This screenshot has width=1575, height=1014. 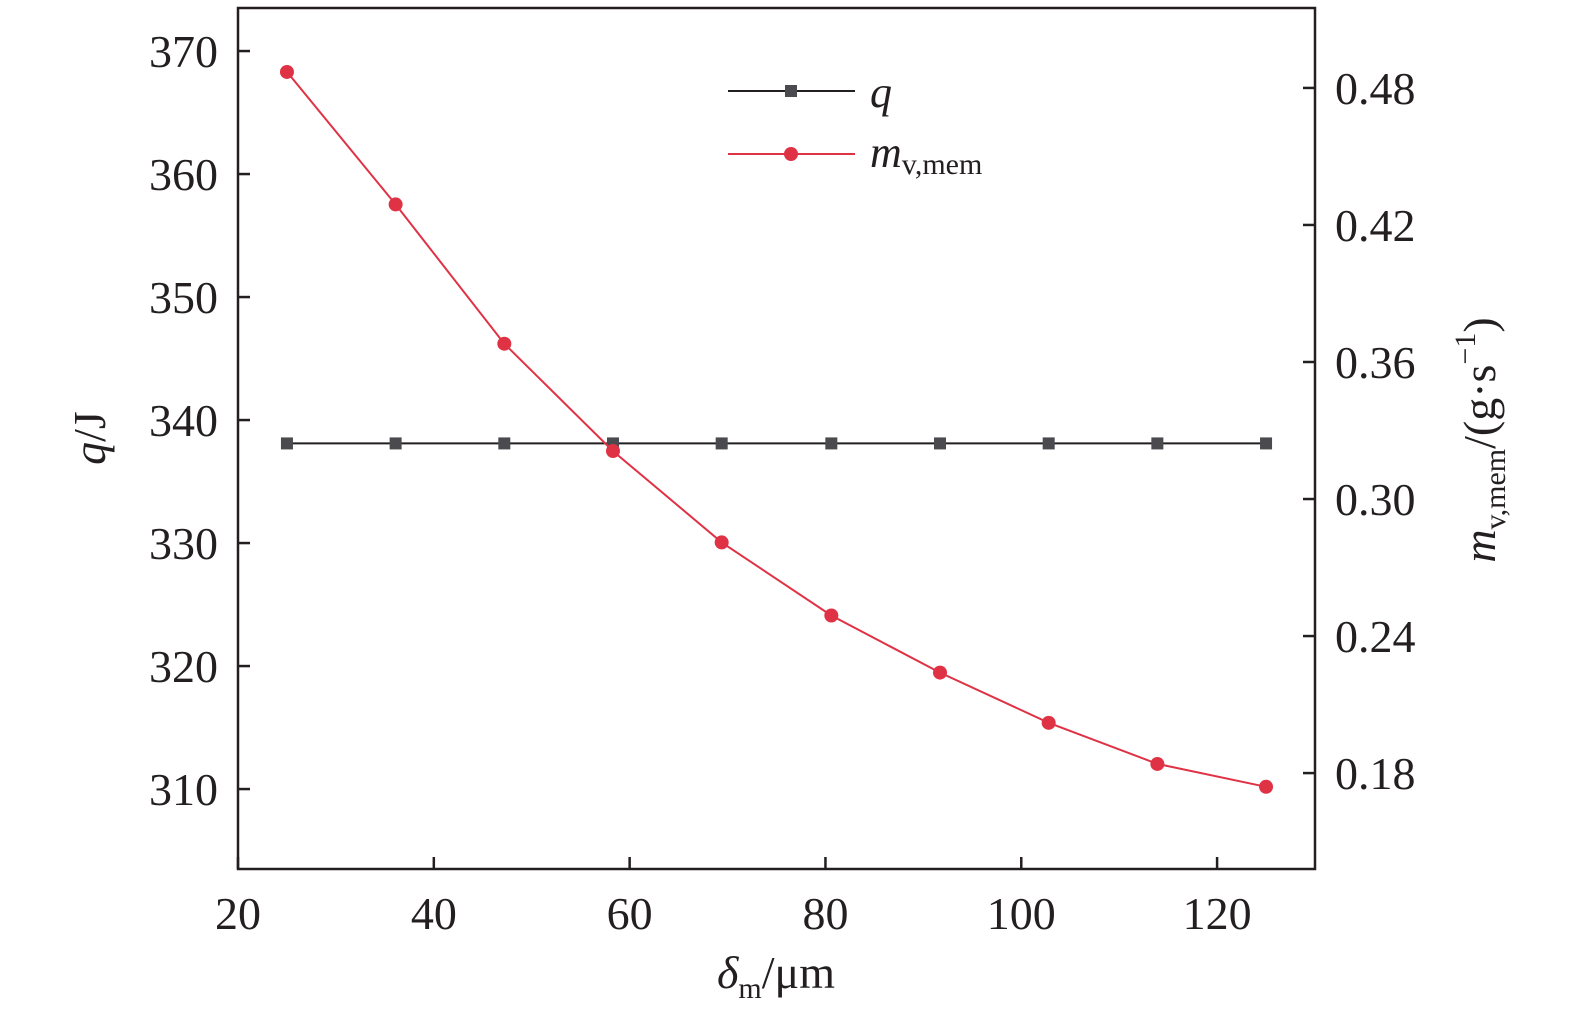 What do you see at coordinates (810, 92) in the screenshot?
I see `legend-entry-q: q` at bounding box center [810, 92].